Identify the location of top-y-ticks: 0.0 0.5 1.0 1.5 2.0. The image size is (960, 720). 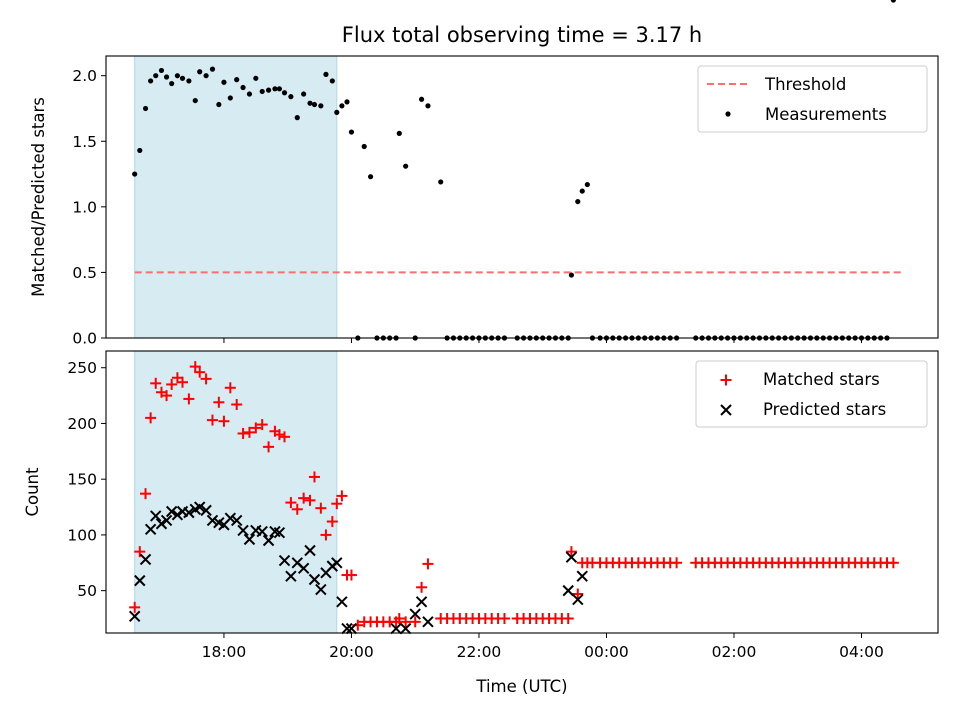
(89, 207).